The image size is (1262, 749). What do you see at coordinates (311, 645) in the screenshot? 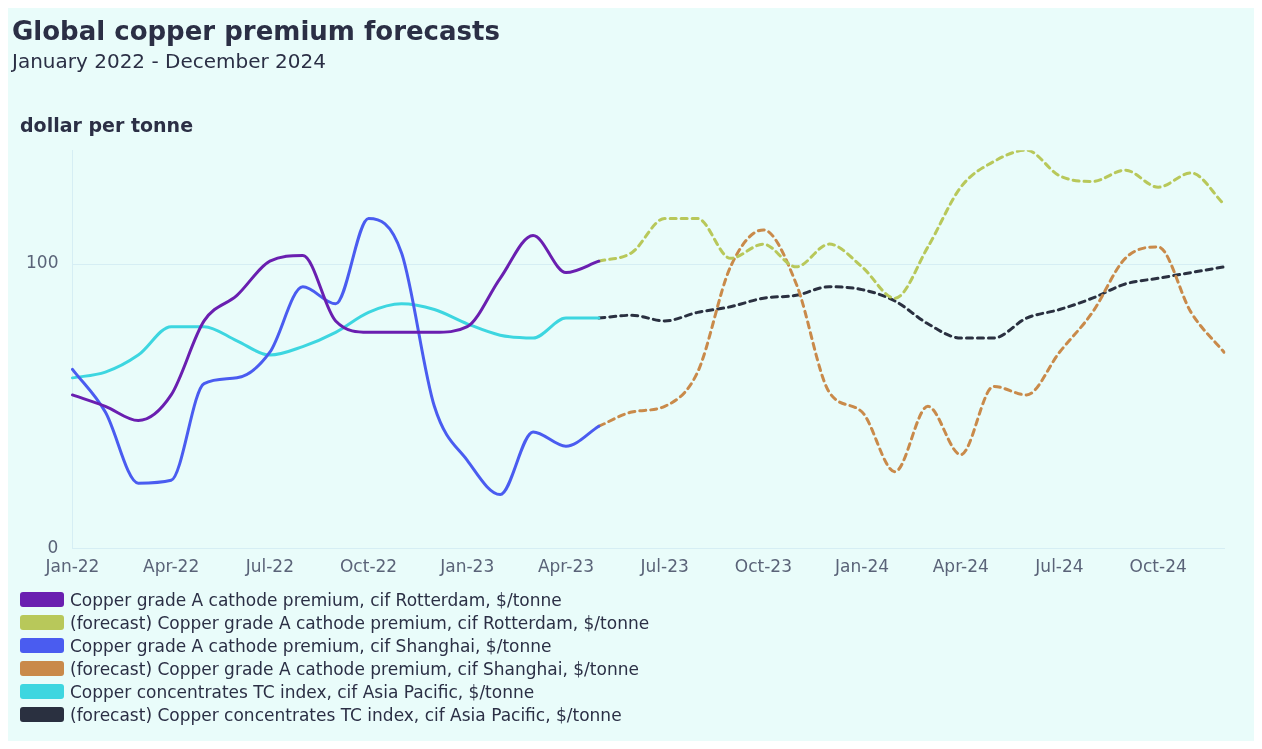
I see `legend-label: Copper grade A cathode premium, cif Shanghai, $/tonne` at bounding box center [311, 645].